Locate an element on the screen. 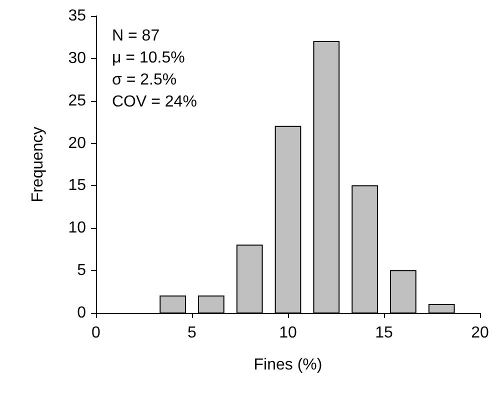 This screenshot has width=498, height=400. y-tick-label: 0 is located at coordinates (81, 313).